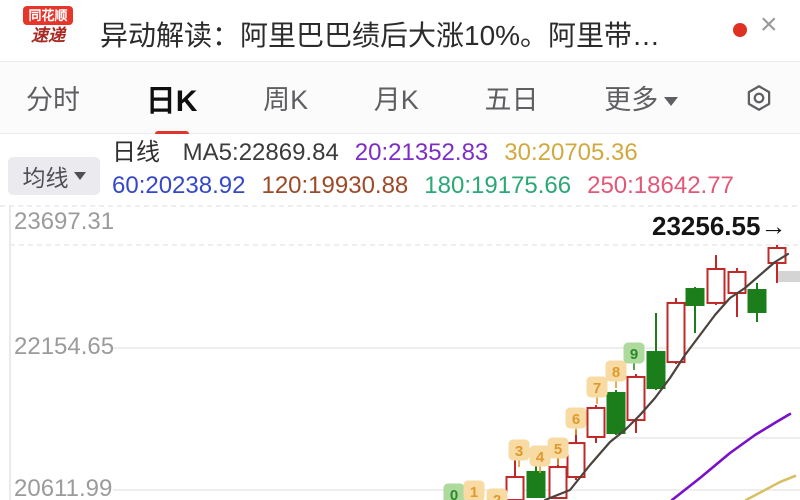 The width and height of the screenshot is (800, 500). What do you see at coordinates (740, 30) in the screenshot?
I see `unread-dot-icon` at bounding box center [740, 30].